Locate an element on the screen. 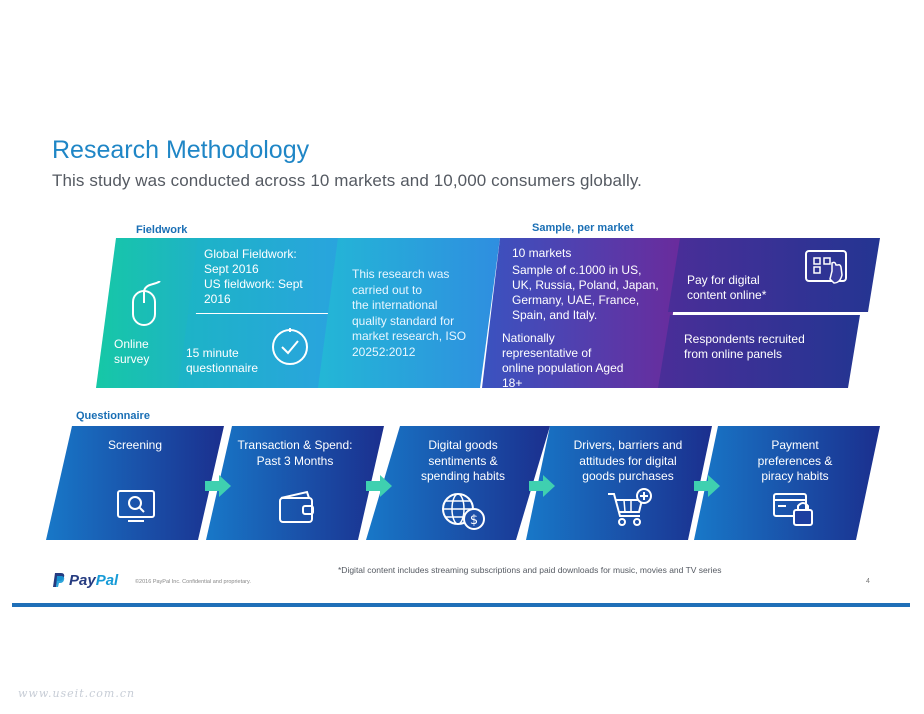  online-survey-line-2: survey is located at coordinates (132, 359).